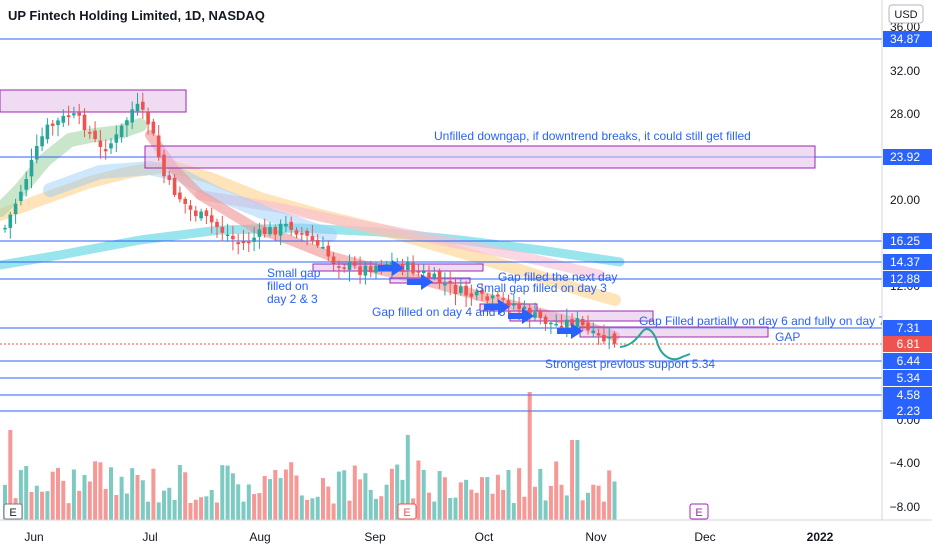  I want to click on time-tick-label: Sep, so click(375, 537).